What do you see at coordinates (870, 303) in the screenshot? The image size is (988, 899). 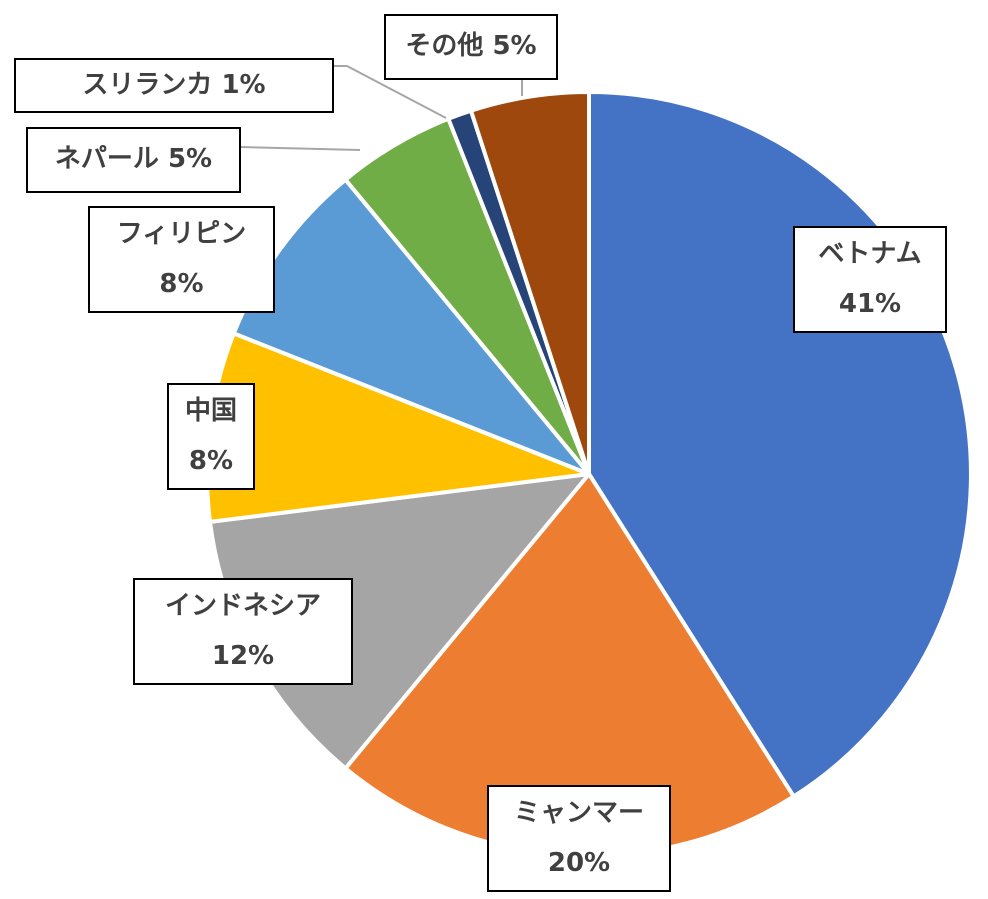 I see `label-vietnam-pct: 41%` at bounding box center [870, 303].